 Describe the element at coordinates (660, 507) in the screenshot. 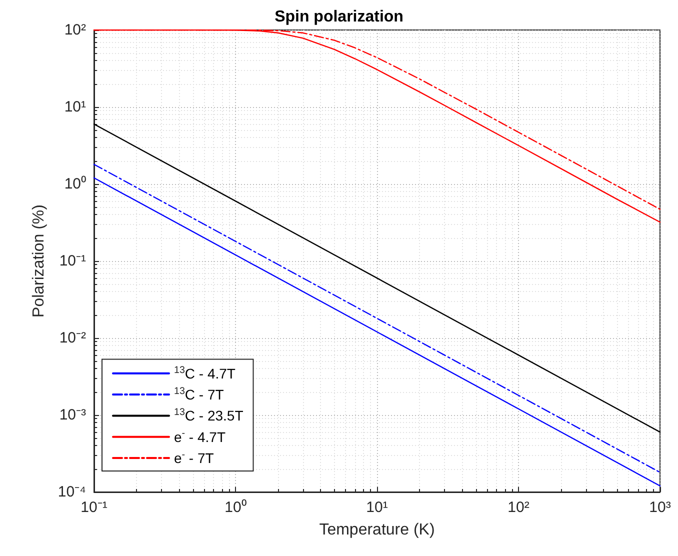

I see `x-tick-label: 10³` at that location.